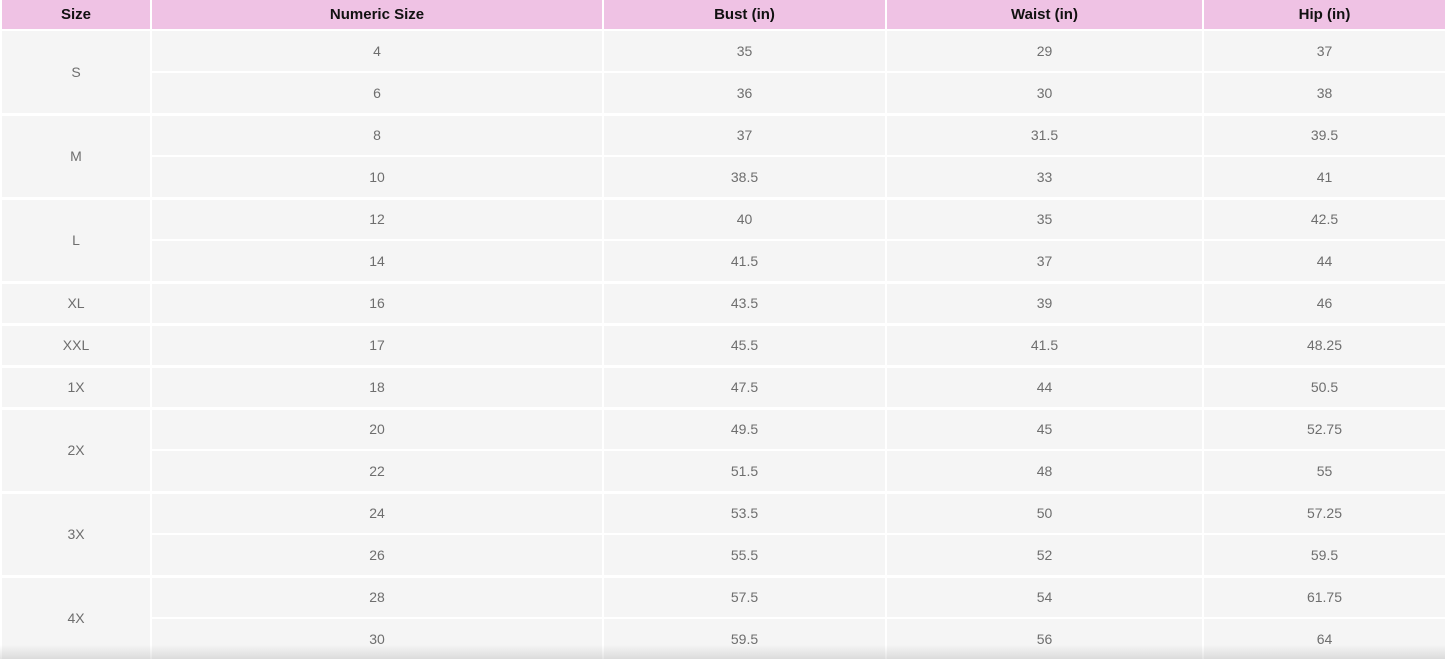 The image size is (1445, 662). What do you see at coordinates (744, 639) in the screenshot?
I see `bust-cell: 59.5` at bounding box center [744, 639].